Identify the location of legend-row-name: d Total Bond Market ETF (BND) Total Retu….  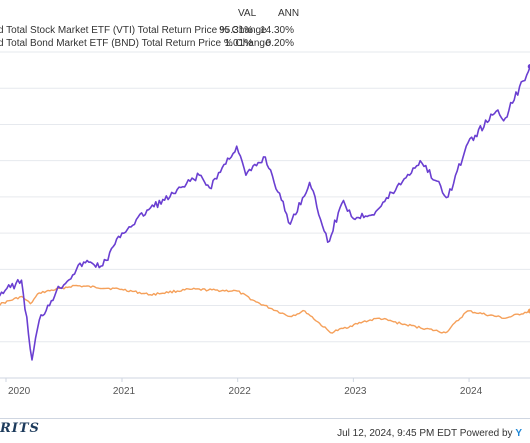
(135, 43).